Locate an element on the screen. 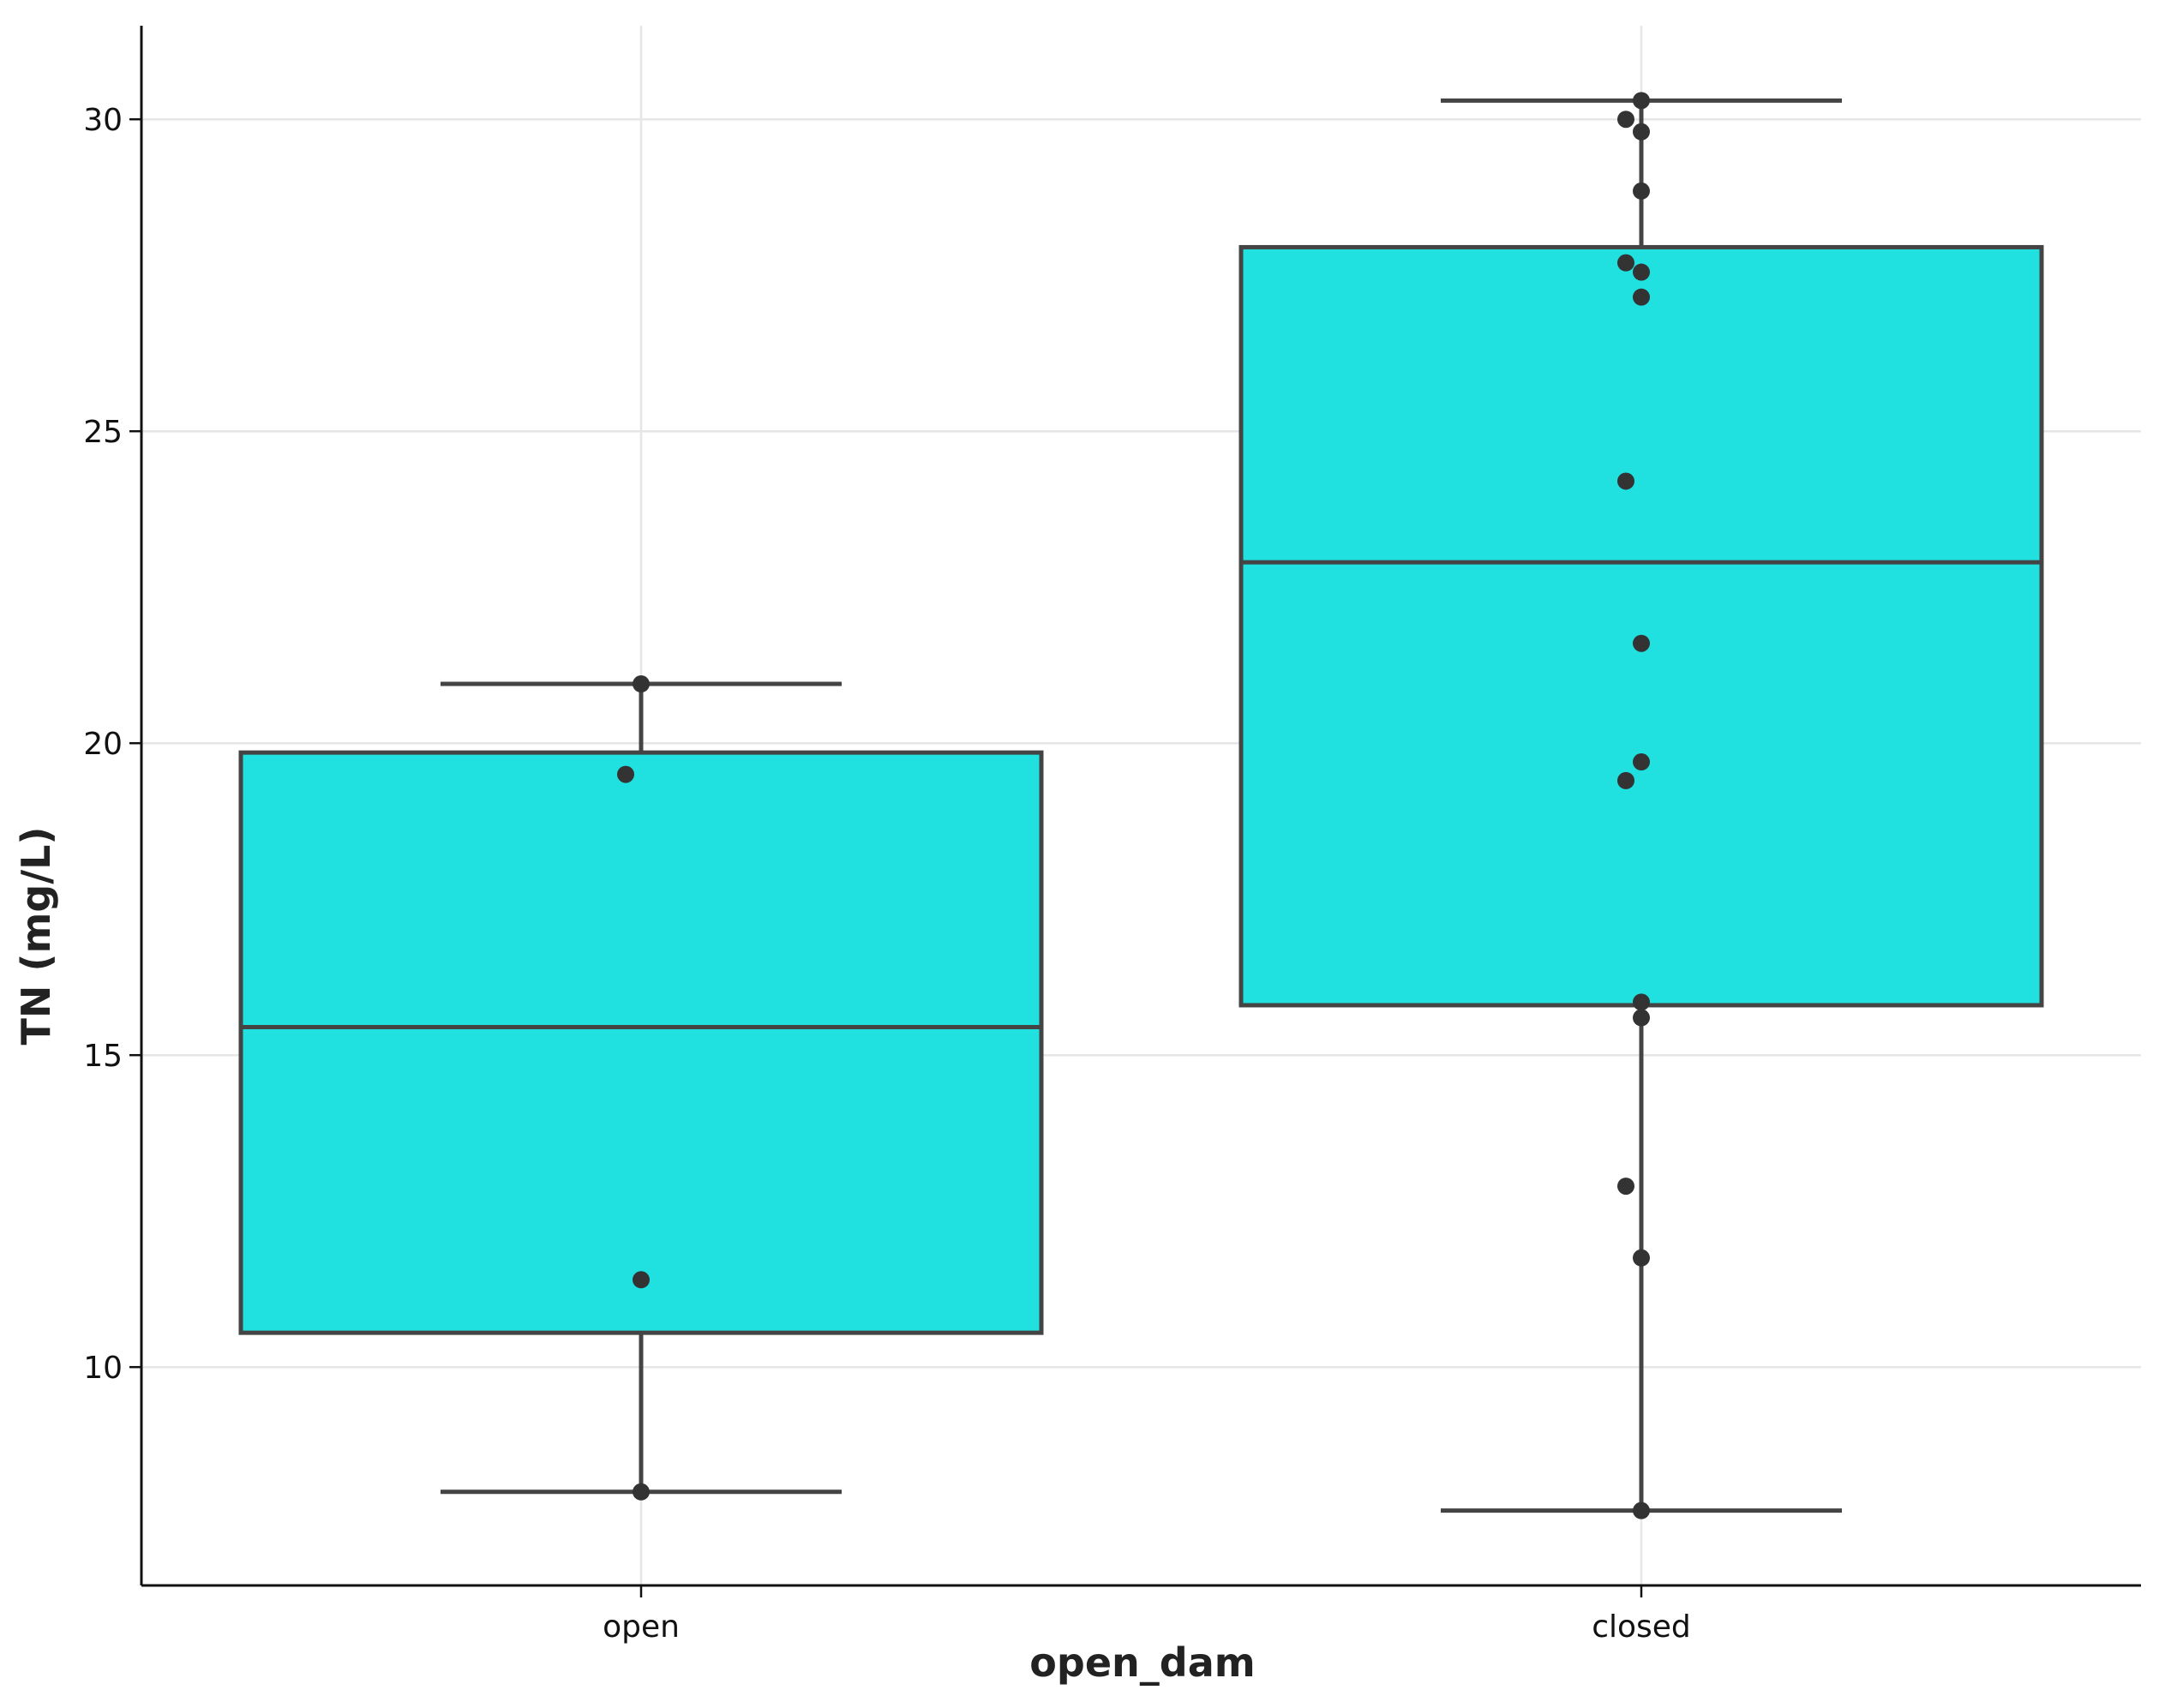 This screenshot has width=2159, height=1708. y-tick-label: 25 is located at coordinates (103, 432).